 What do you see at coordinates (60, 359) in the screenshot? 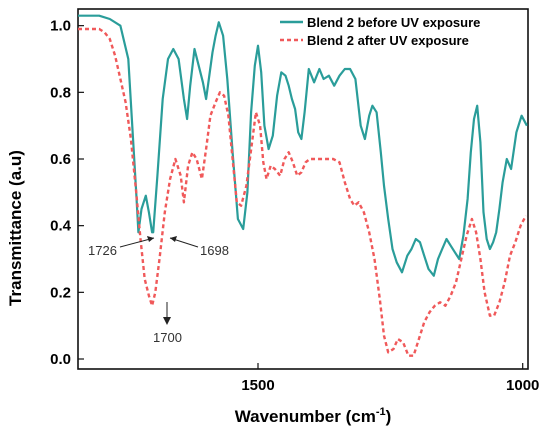
I see `y-tick-label: 0.0` at bounding box center [60, 359].